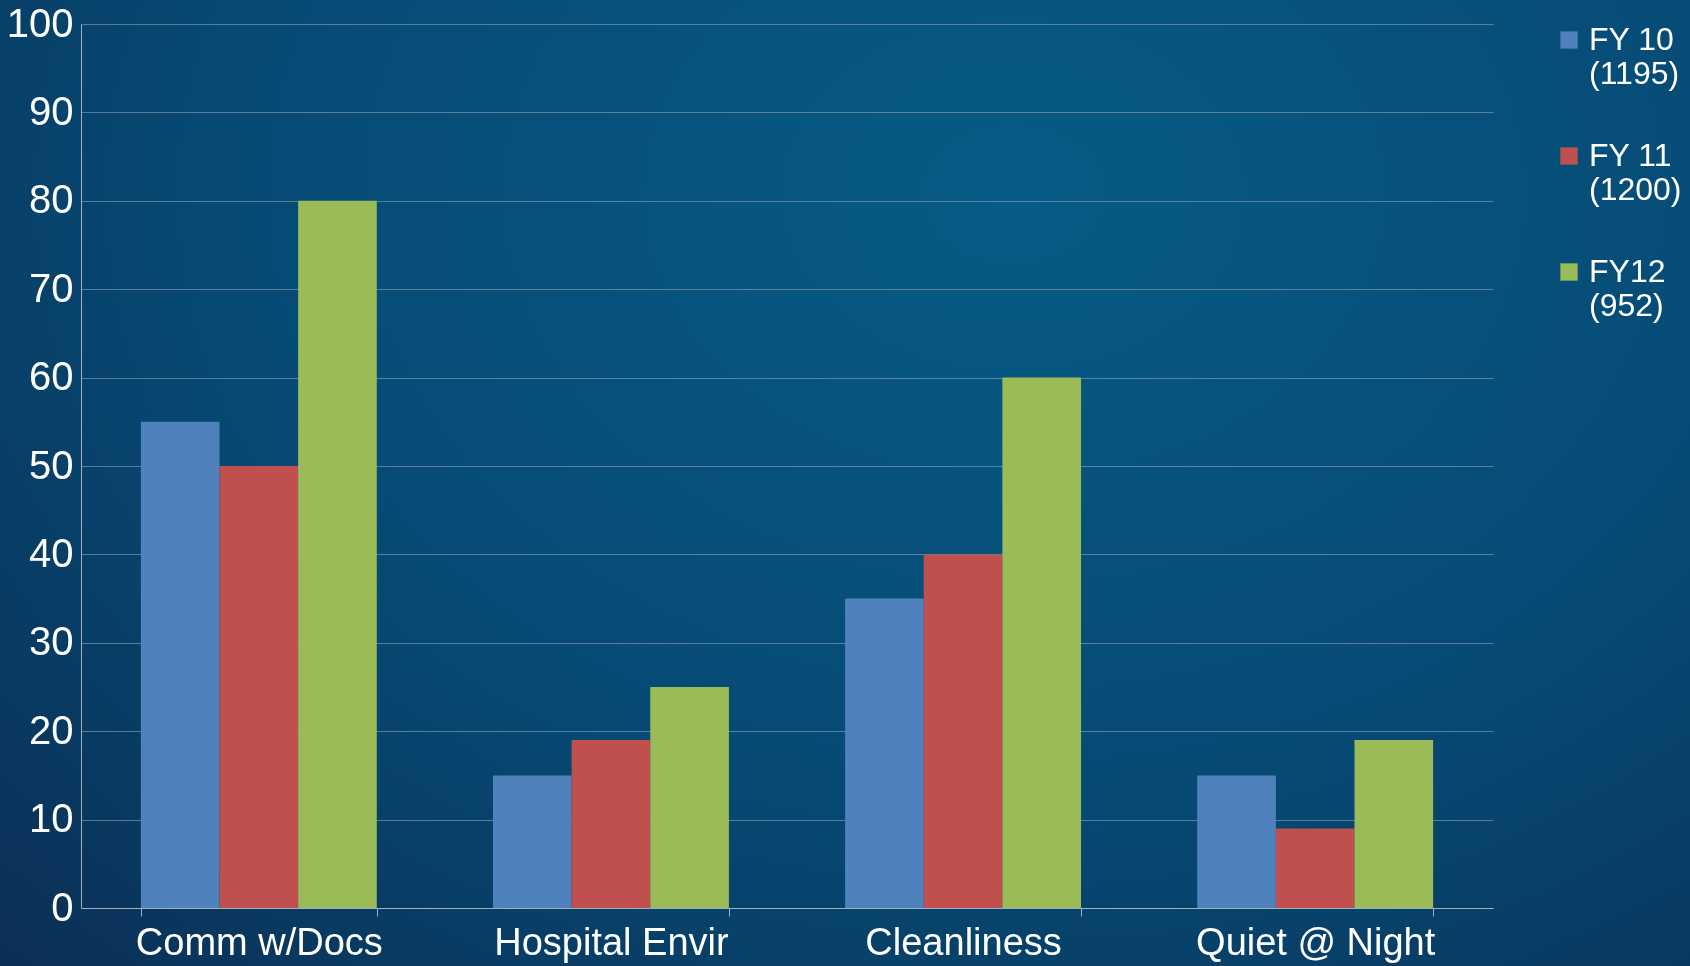 The width and height of the screenshot is (1690, 966). Describe the element at coordinates (1627, 288) in the screenshot. I see `legend-label: FY12 (952)` at that location.